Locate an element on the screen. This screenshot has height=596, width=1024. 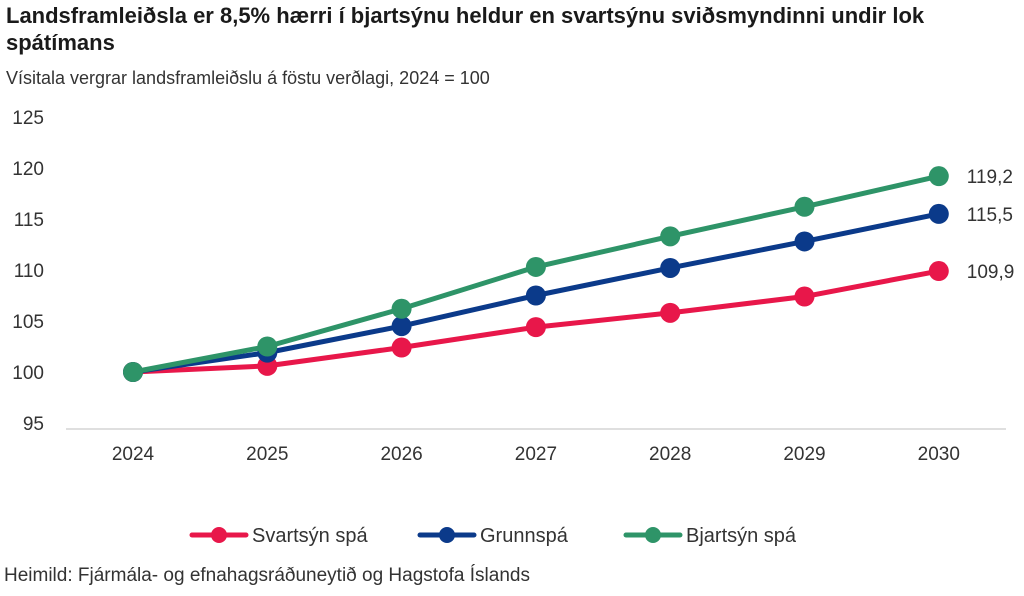
x-axis-ticks: 2024 2025 2026 2027 2028 2029 2030 is located at coordinates (536, 454).